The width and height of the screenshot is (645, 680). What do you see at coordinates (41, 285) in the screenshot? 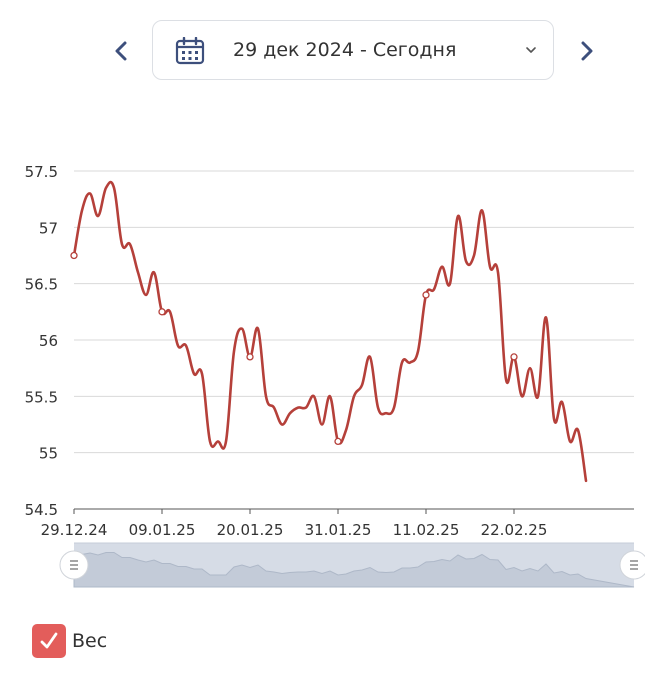
I see `y-tick-label: 56.5` at bounding box center [41, 285].